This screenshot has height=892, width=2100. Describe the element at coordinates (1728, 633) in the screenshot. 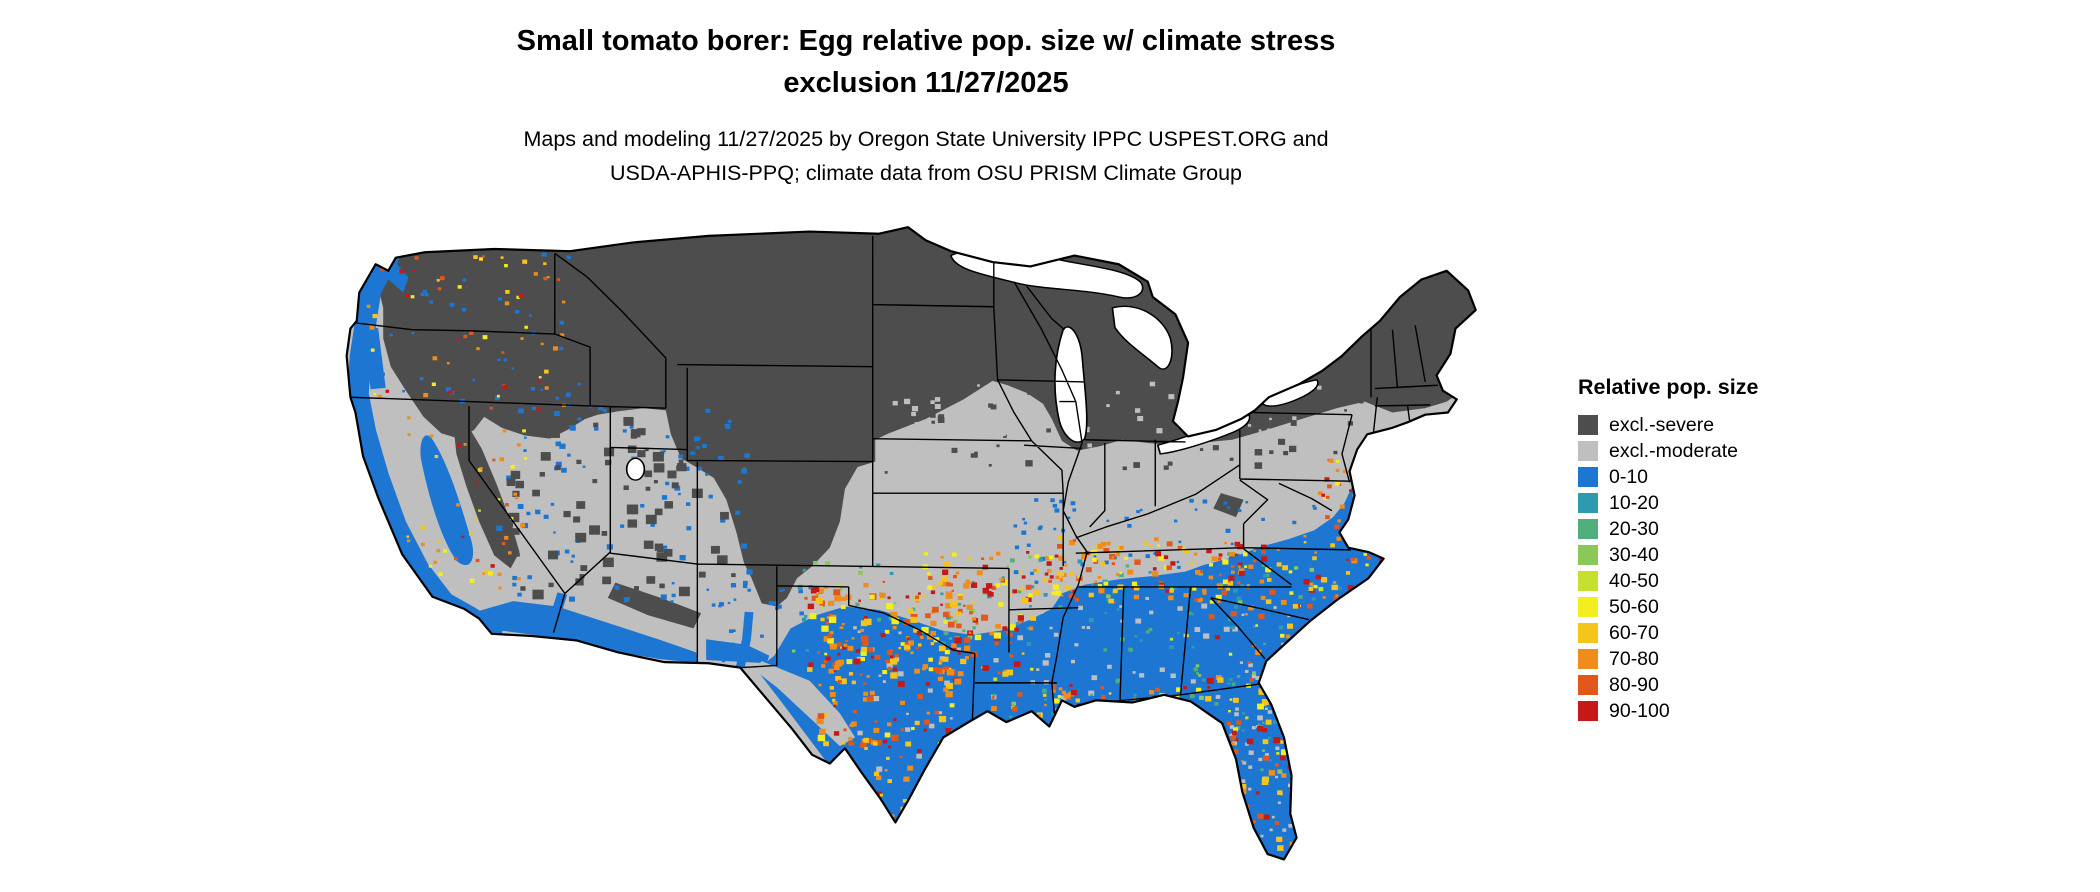

I see `legend-item: 60-70` at that location.